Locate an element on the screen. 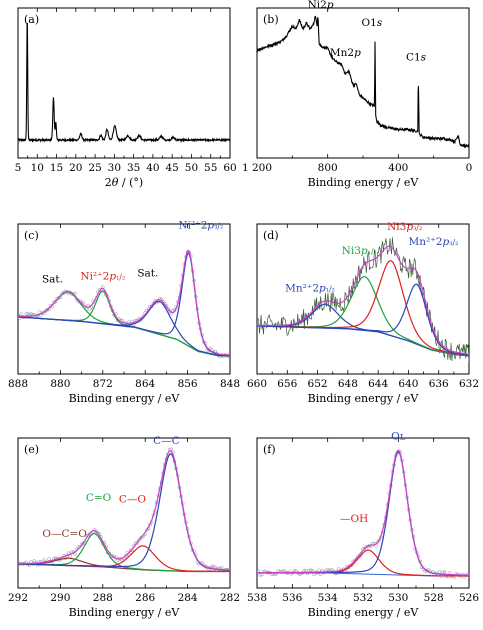  x-tick-label: 648 is located at coordinates (348, 384).